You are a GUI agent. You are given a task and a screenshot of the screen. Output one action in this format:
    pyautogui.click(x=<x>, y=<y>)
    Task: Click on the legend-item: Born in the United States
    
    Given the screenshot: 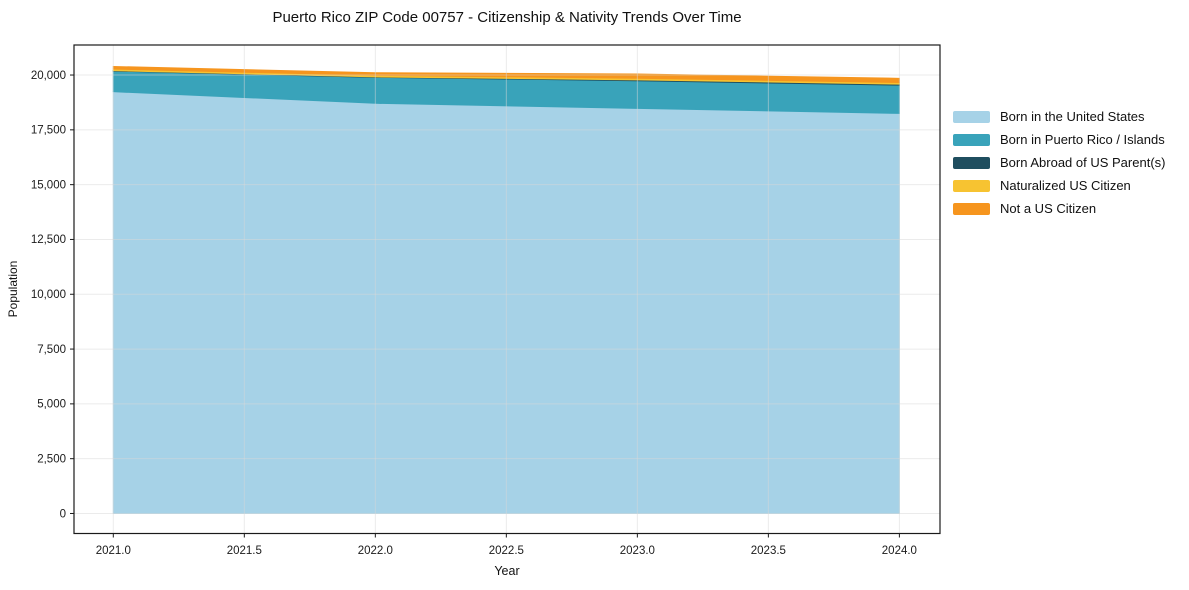 What is the action you would take?
    pyautogui.click(x=1059, y=116)
    